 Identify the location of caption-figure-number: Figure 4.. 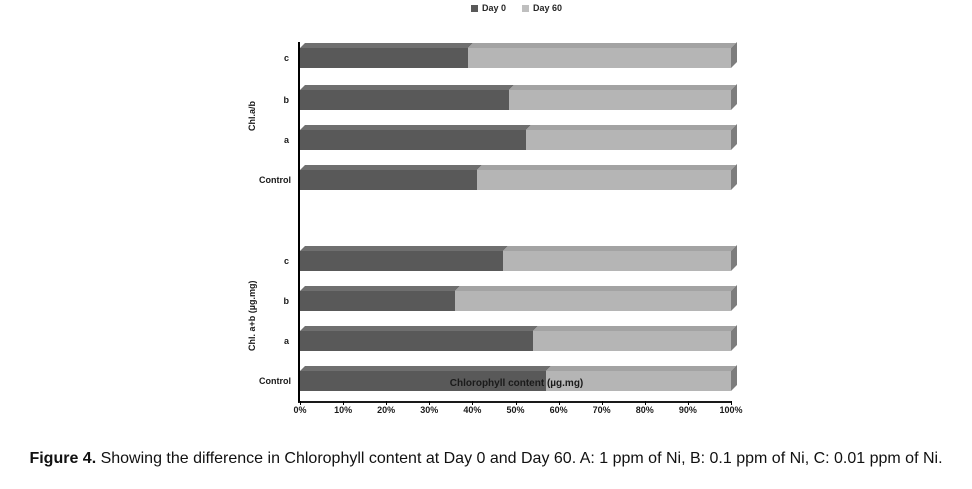
(63, 458).